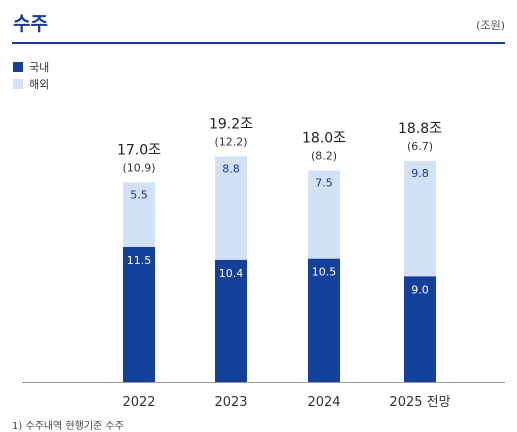 The width and height of the screenshot is (517, 432). What do you see at coordinates (138, 402) in the screenshot?
I see `category-label-0: 2022` at bounding box center [138, 402].